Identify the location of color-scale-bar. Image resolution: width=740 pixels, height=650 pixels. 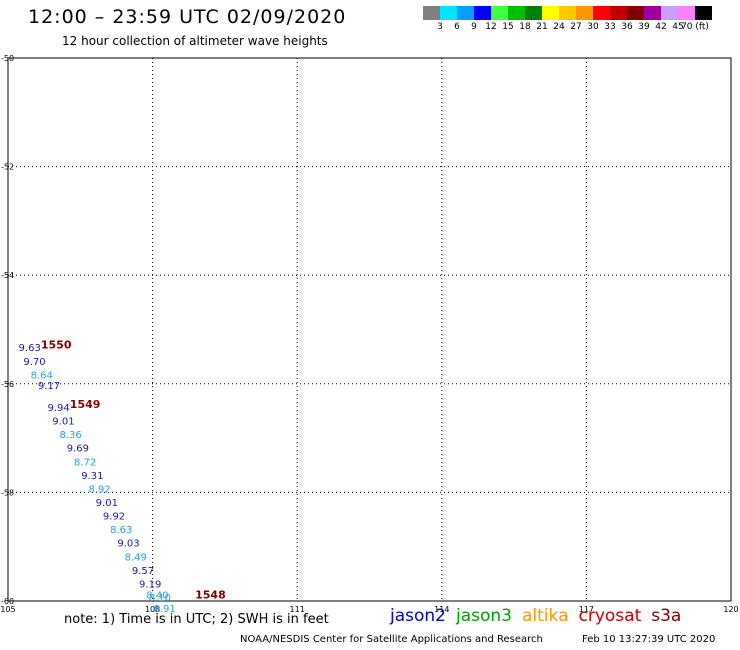
(567, 13).